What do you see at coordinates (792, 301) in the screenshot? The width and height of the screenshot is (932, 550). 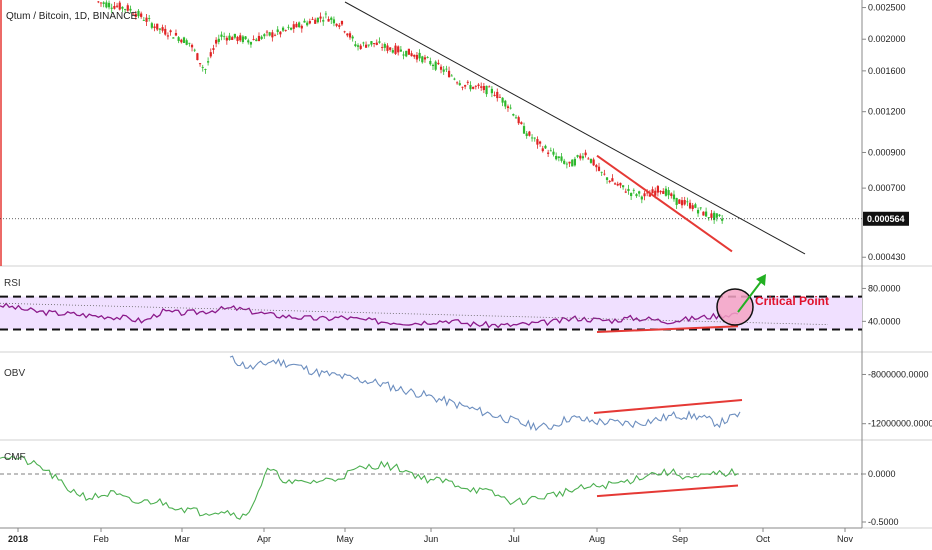 I see `critical-point-label: Critical Point` at bounding box center [792, 301].